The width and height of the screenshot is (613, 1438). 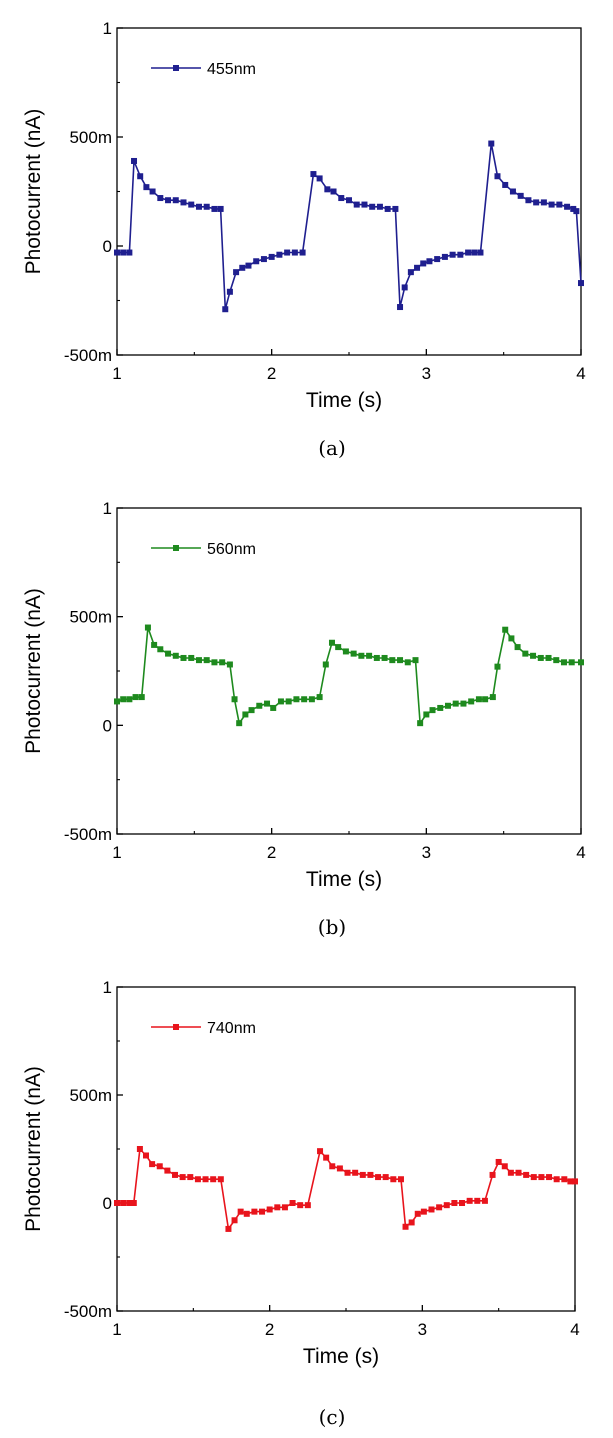 What do you see at coordinates (107, 725) in the screenshot?
I see `y-tick-label: 0` at bounding box center [107, 725].